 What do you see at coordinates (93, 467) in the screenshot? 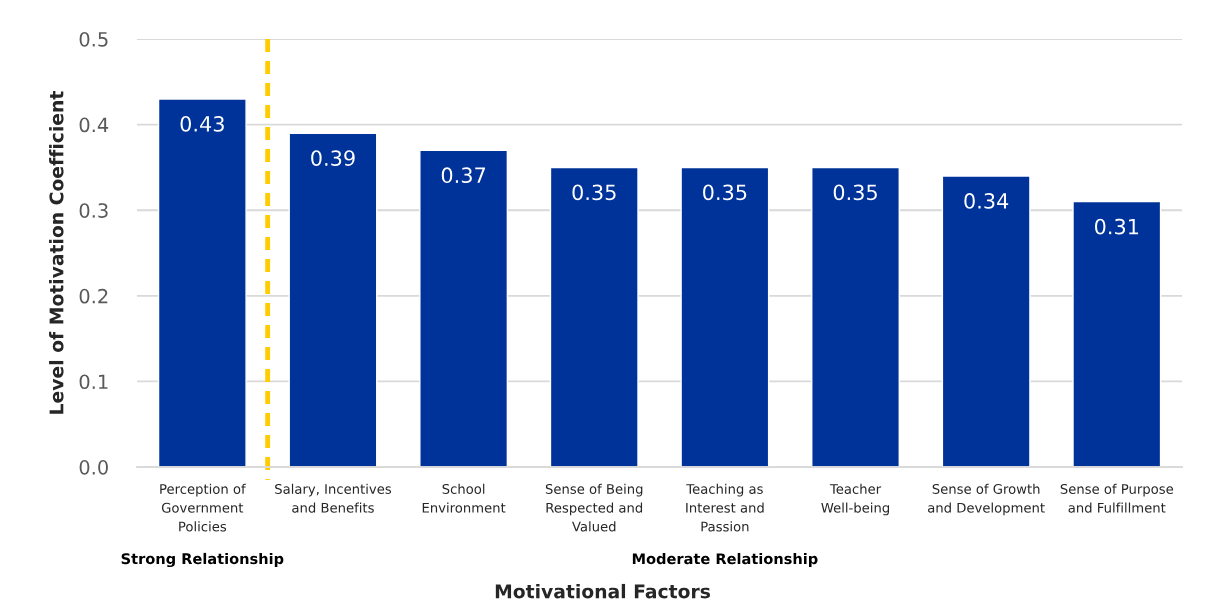
I see `y-tick-label: 0.0` at bounding box center [93, 467].